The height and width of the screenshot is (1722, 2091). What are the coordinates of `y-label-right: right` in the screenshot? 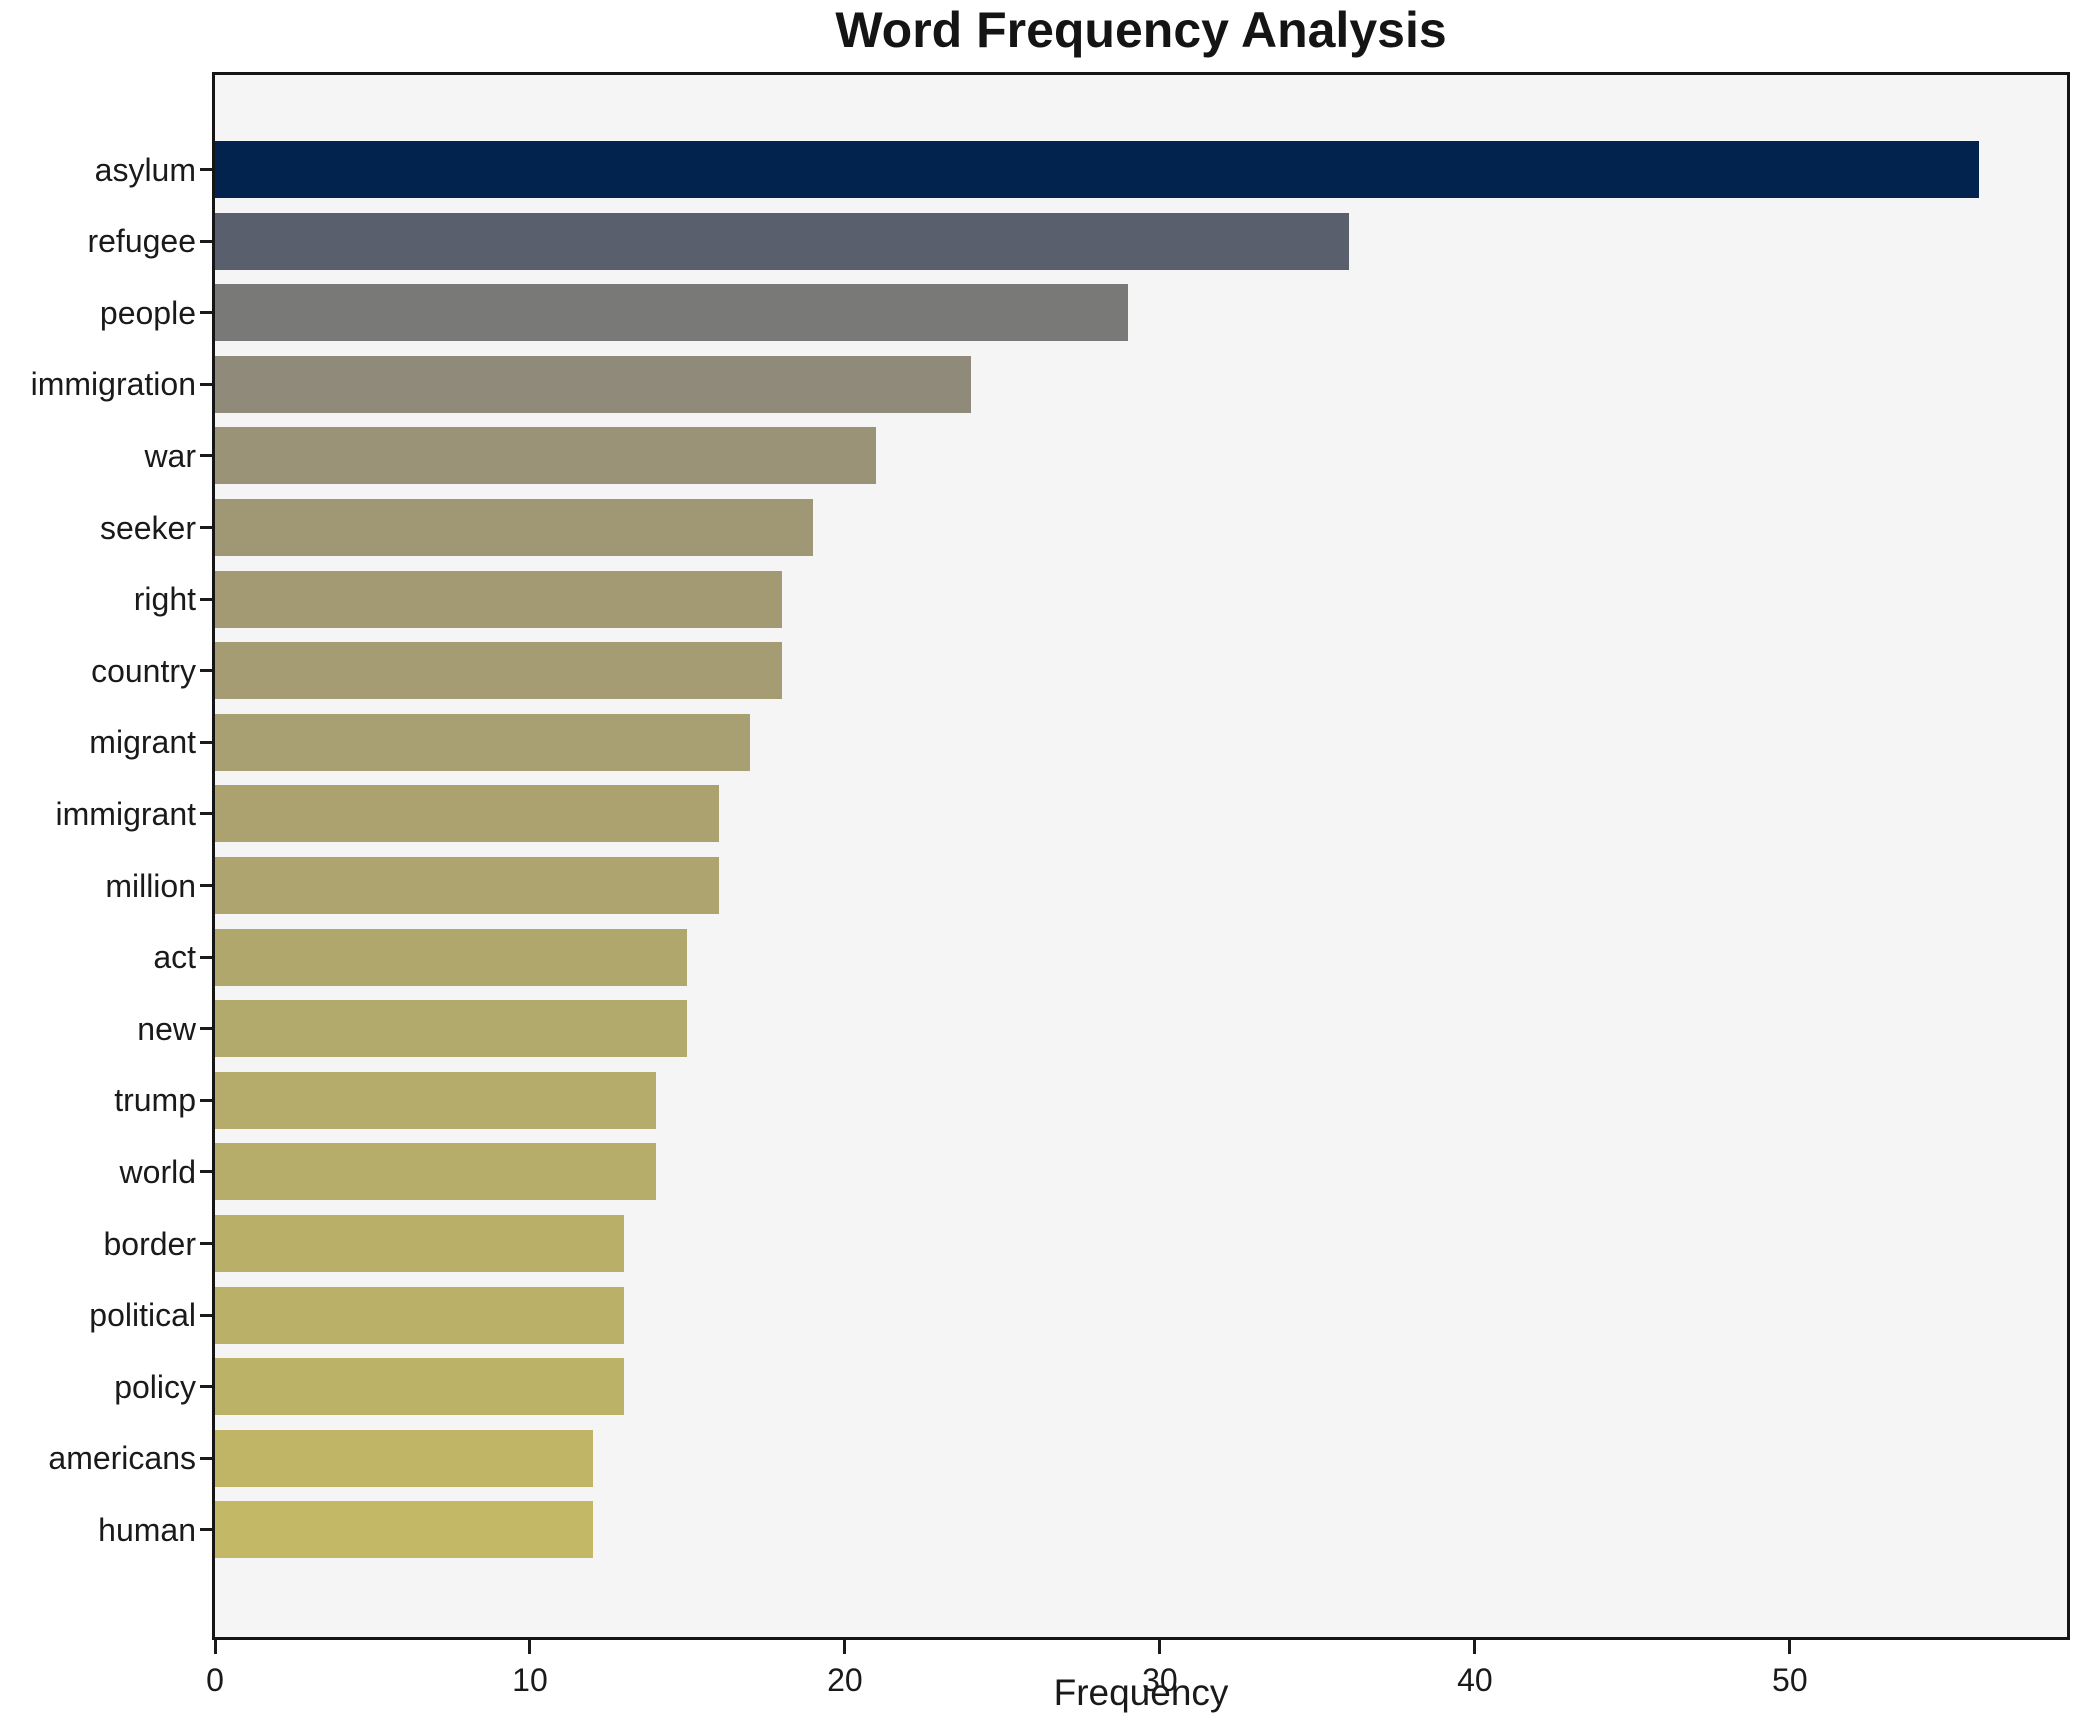 It's located at (164, 599).